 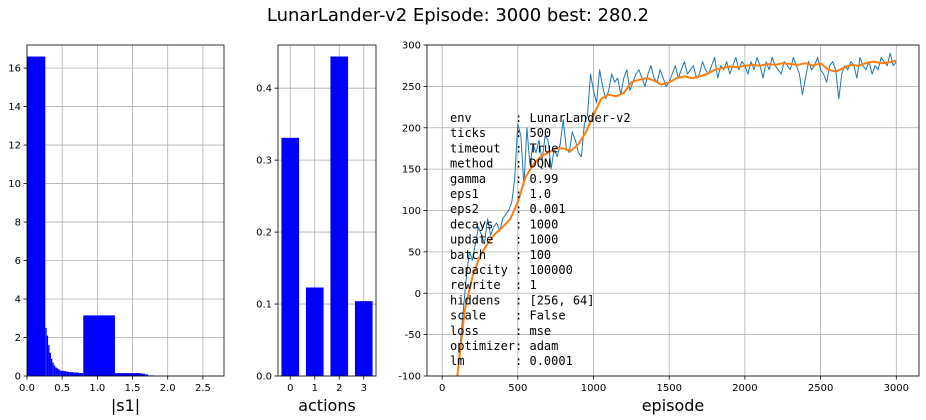 What do you see at coordinates (264, 377) in the screenshot?
I see `actions-y-tick-label: 0.0` at bounding box center [264, 377].